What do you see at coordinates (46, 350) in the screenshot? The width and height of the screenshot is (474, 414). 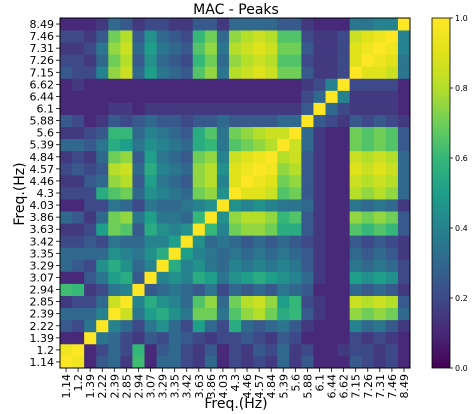 I see `y-tick-label: 1.2` at bounding box center [46, 350].